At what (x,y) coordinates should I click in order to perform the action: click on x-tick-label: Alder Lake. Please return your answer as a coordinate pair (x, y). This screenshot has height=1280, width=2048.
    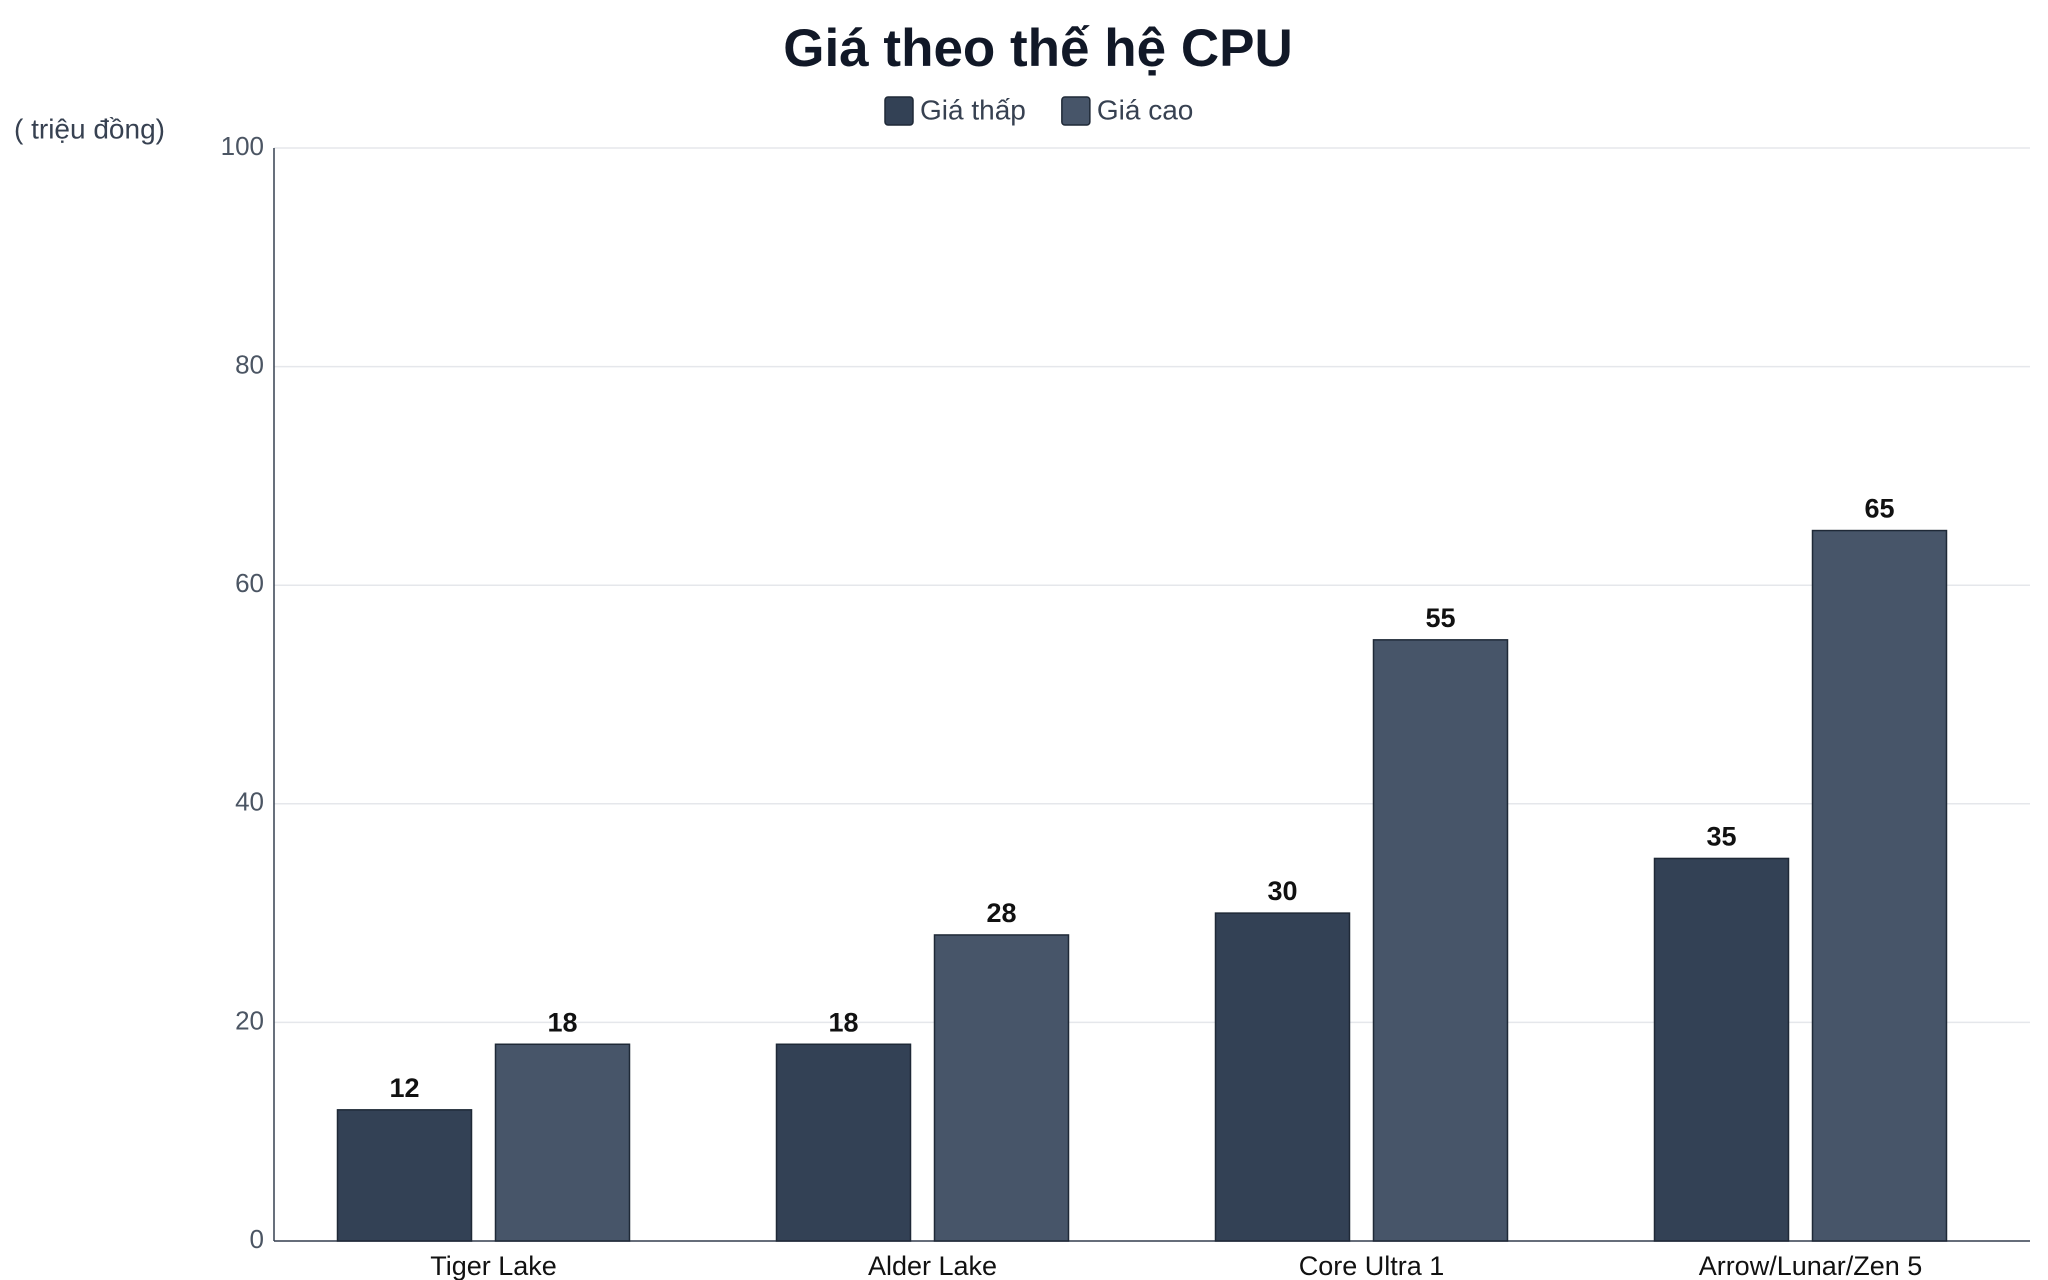
    Looking at the image, I should click on (932, 1265).